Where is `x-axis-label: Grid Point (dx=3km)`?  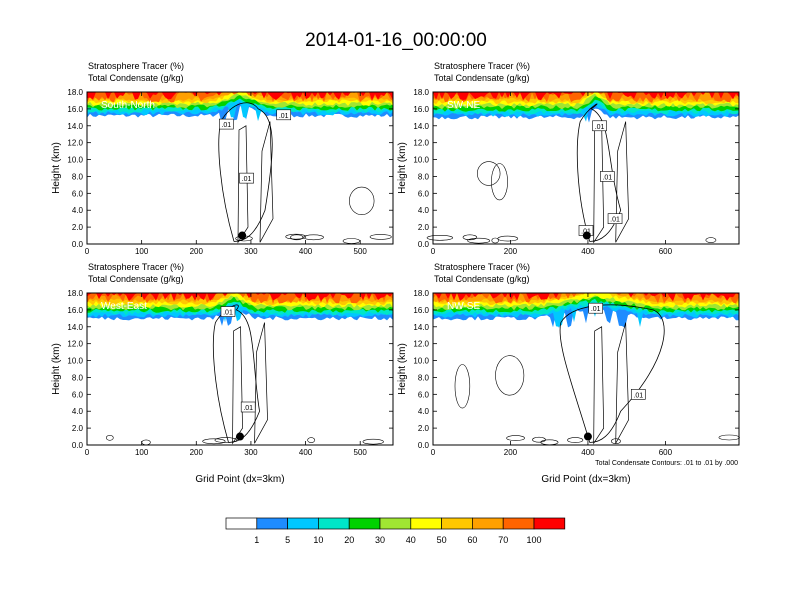
x-axis-label: Grid Point (dx=3km) is located at coordinates (239, 479).